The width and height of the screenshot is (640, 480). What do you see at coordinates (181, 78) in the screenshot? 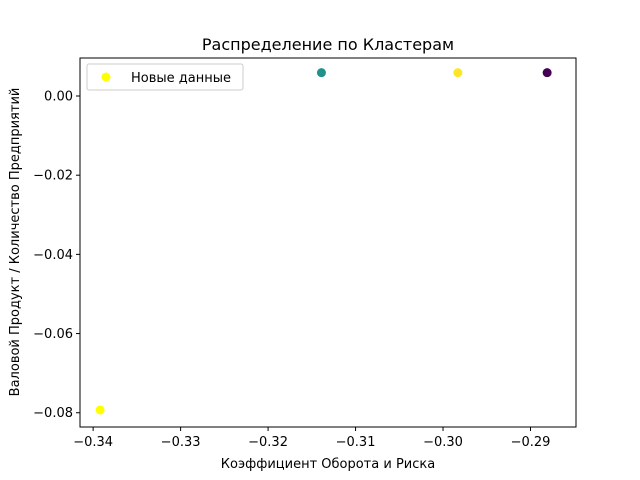
I see `legend-label: Новые данные` at bounding box center [181, 78].